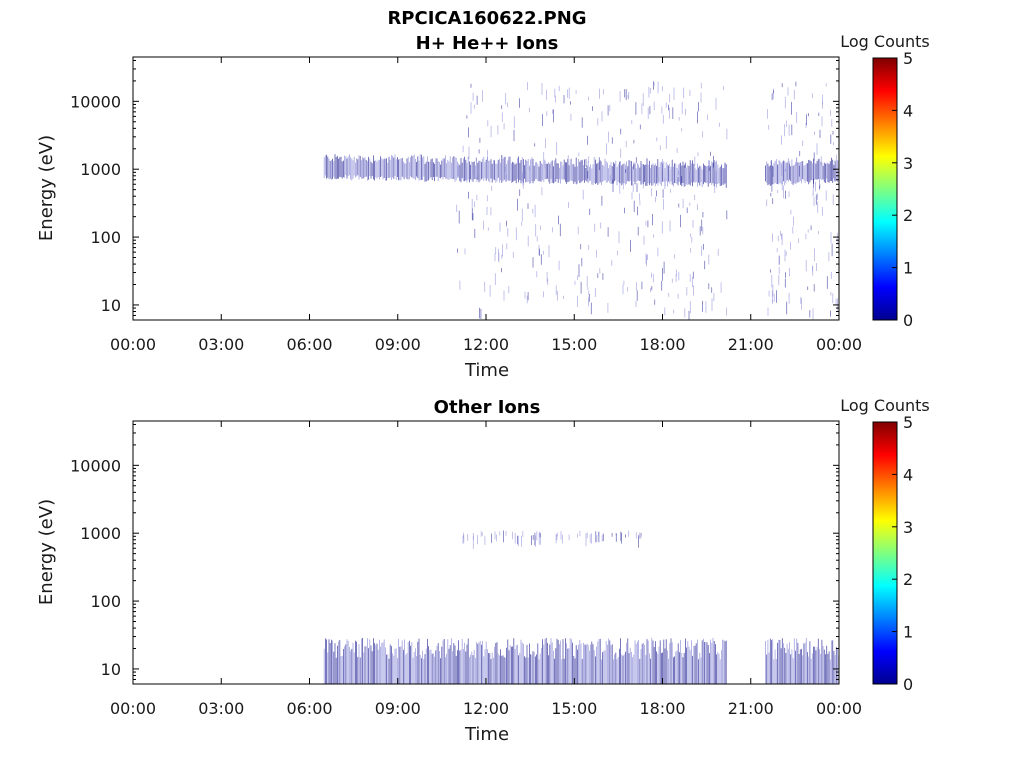 The height and width of the screenshot is (772, 1024). Describe the element at coordinates (581, 607) in the screenshot. I see `spectrogram-area` at that location.